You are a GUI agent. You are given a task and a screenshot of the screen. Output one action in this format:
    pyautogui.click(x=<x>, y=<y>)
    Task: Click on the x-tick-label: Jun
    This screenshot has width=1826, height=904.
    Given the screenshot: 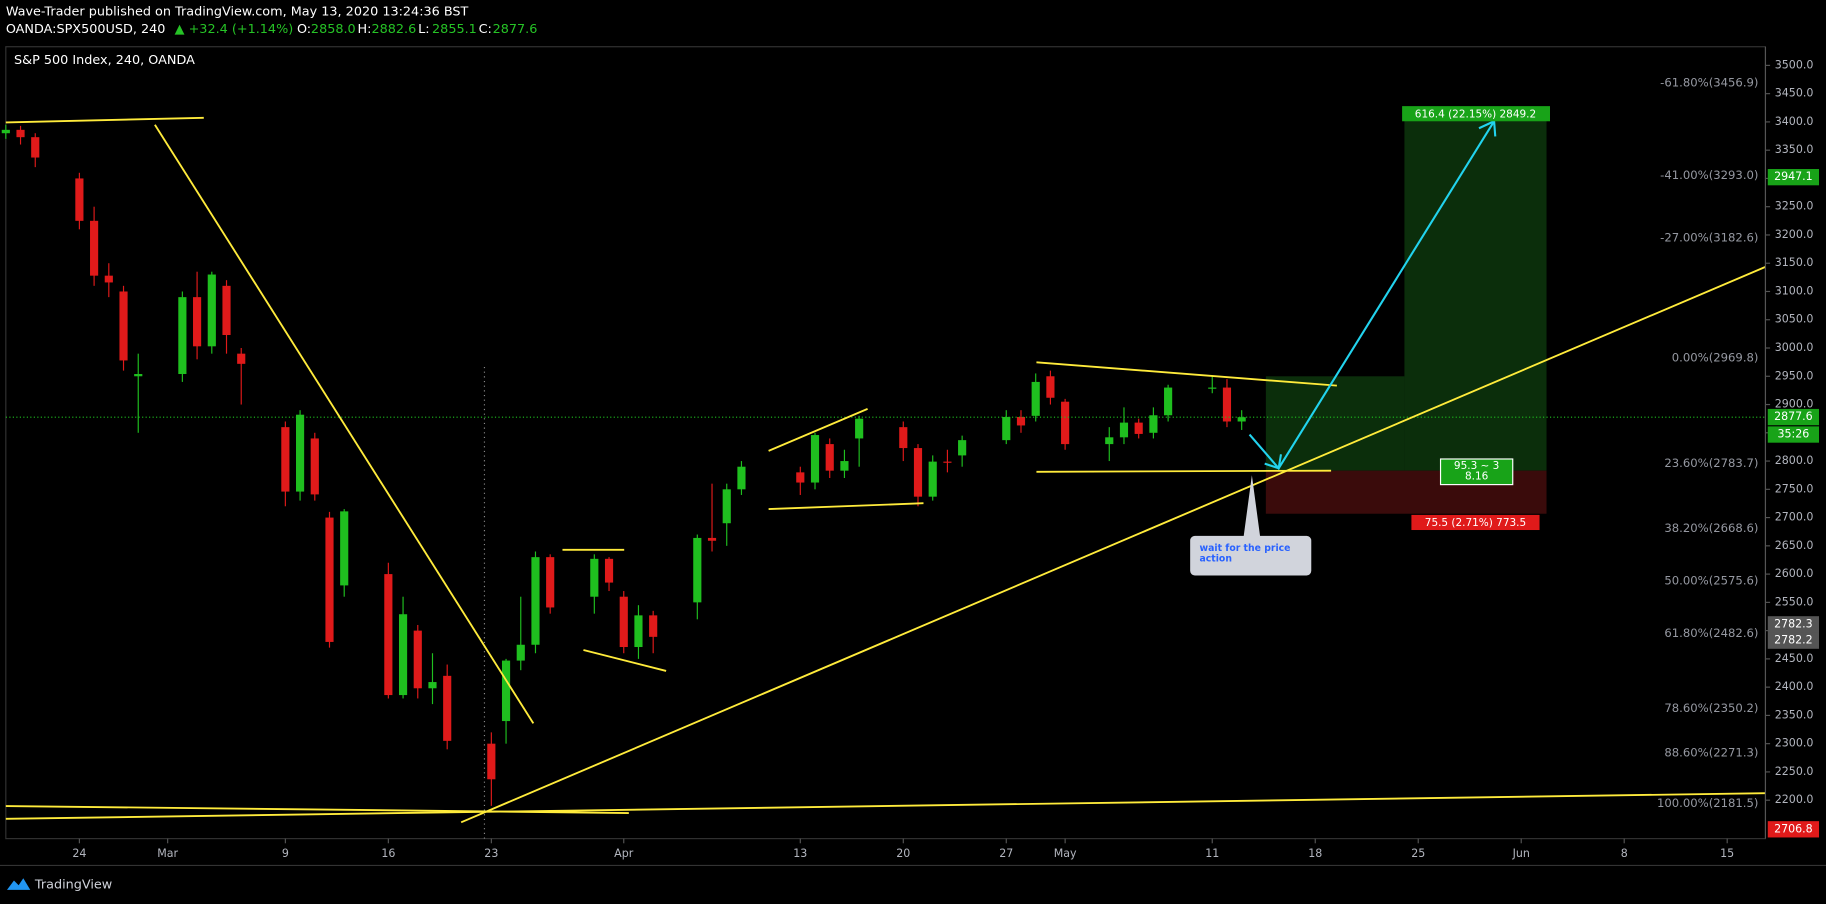 What is the action you would take?
    pyautogui.click(x=1521, y=853)
    